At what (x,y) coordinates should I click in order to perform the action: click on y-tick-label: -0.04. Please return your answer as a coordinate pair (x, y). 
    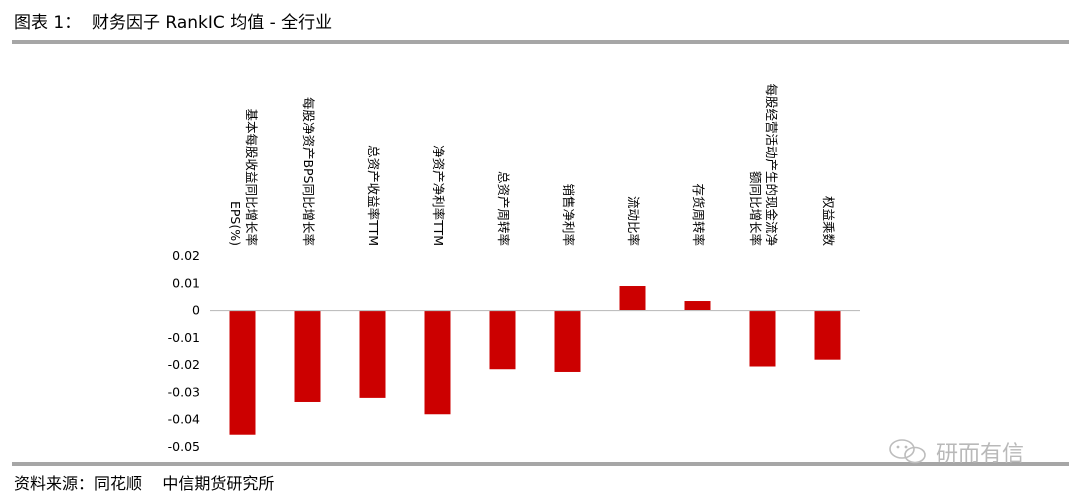
    Looking at the image, I should click on (184, 419).